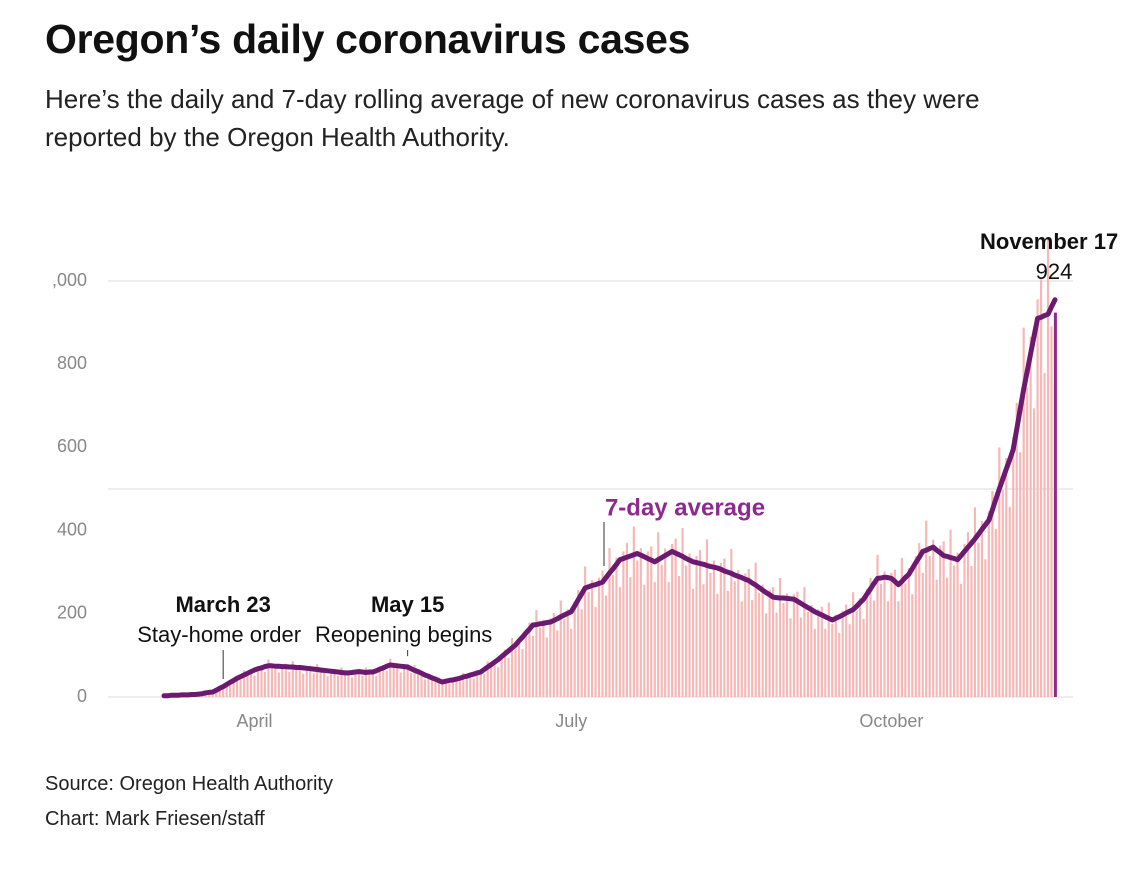 The image size is (1135, 871). I want to click on x-tick-label: April, so click(254, 721).